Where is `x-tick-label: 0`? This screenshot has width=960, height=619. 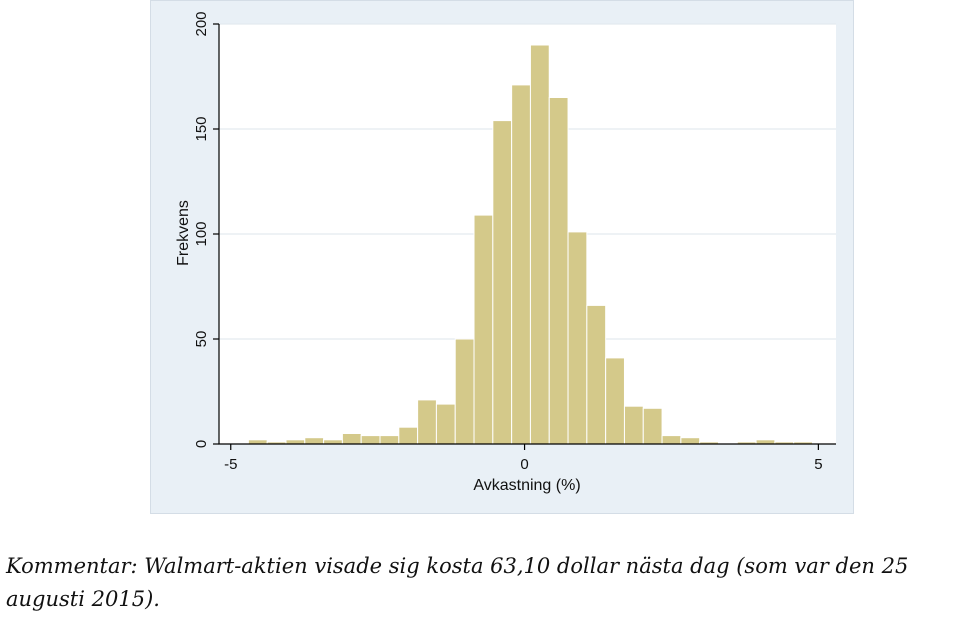 x-tick-label: 0 is located at coordinates (524, 464).